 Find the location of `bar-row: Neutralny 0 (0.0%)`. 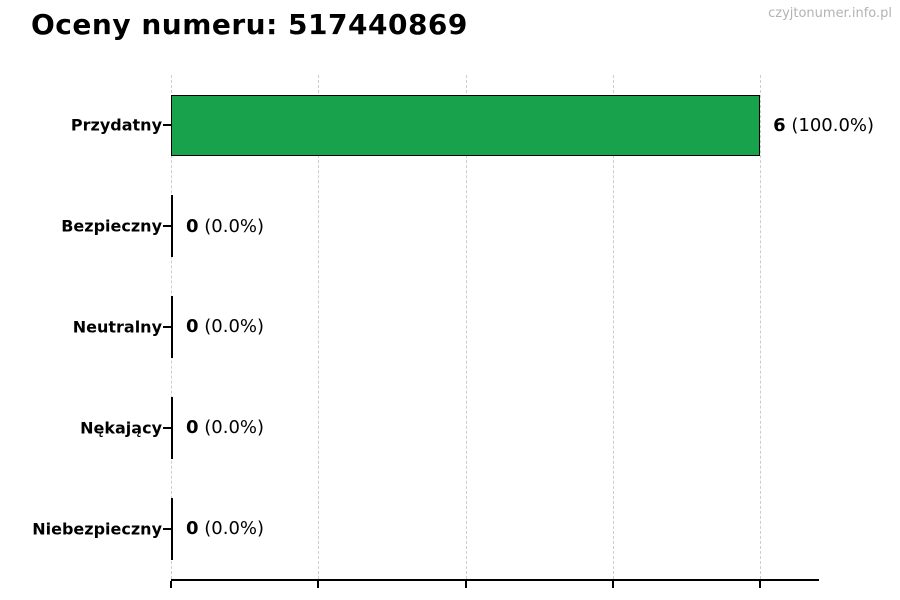

bar-row: Neutralny 0 (0.0%) is located at coordinates (446, 327).